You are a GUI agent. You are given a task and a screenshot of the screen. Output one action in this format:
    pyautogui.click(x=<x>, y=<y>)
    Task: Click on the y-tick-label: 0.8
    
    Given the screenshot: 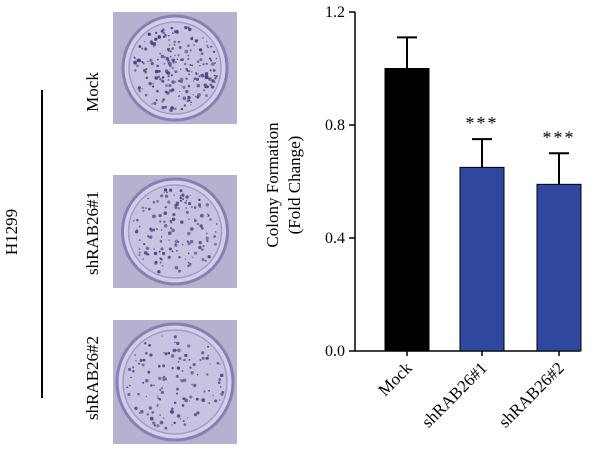 What is the action you would take?
    pyautogui.click(x=335, y=125)
    